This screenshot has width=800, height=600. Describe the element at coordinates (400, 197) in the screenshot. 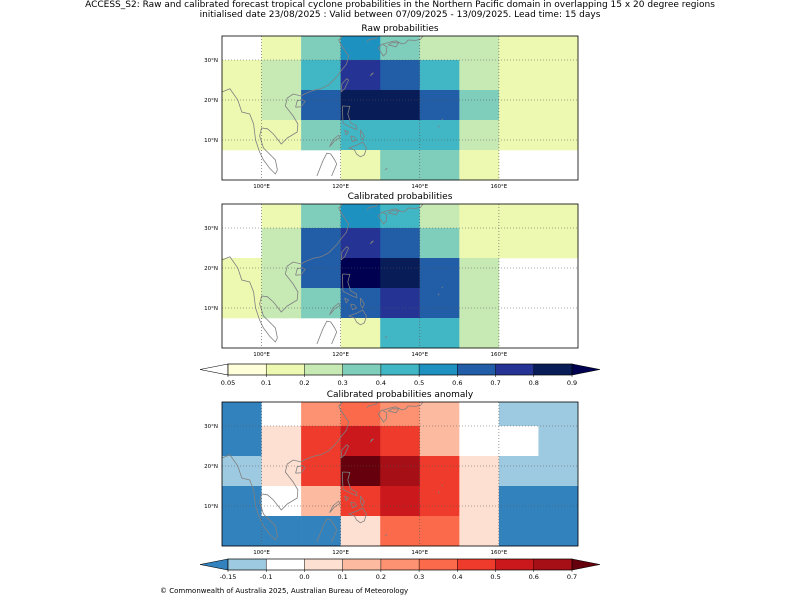

I see `panel-title: Calibrated probabilities` at that location.